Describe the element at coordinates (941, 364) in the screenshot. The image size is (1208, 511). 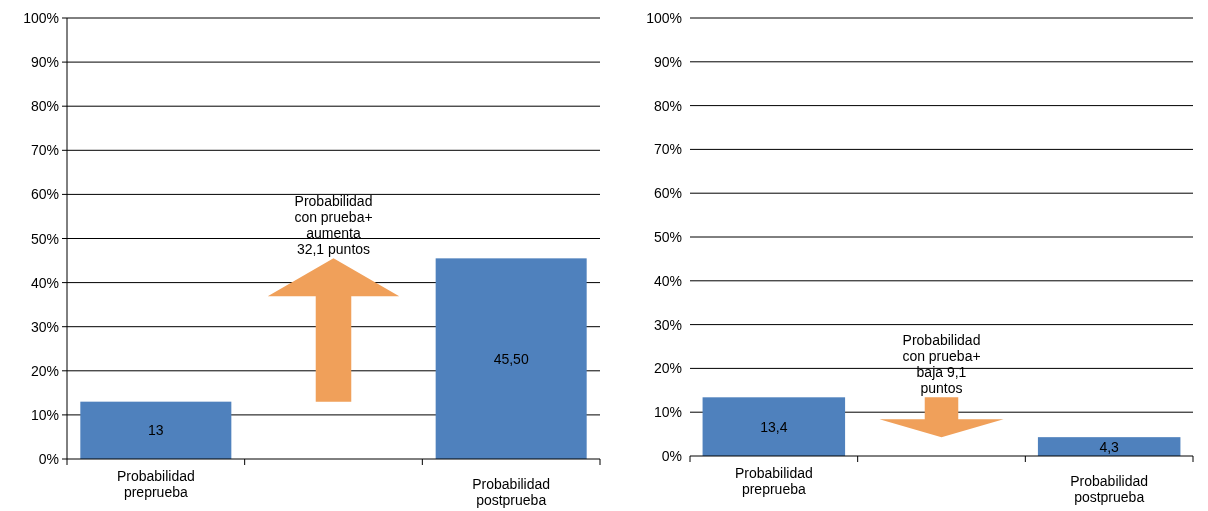
I see `annotation: Probabilidad con prueba+ baja 9,1 puntos` at that location.